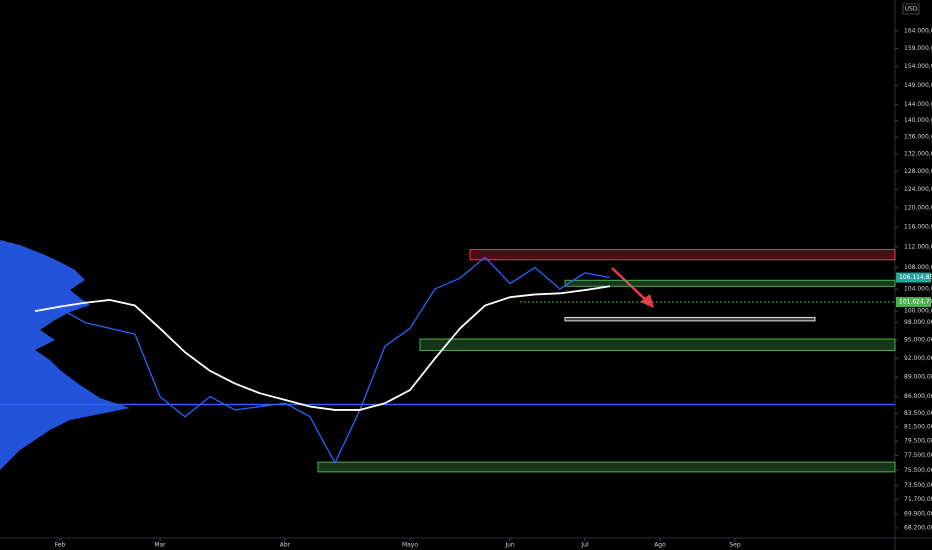  I want to click on y-tick-label: 98.000,00, so click(918, 322).